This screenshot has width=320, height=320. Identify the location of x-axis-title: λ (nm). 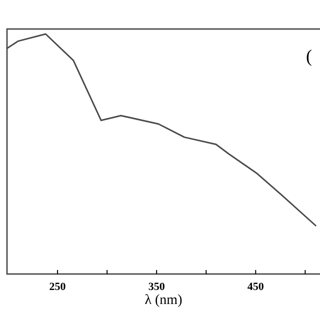
(163, 300).